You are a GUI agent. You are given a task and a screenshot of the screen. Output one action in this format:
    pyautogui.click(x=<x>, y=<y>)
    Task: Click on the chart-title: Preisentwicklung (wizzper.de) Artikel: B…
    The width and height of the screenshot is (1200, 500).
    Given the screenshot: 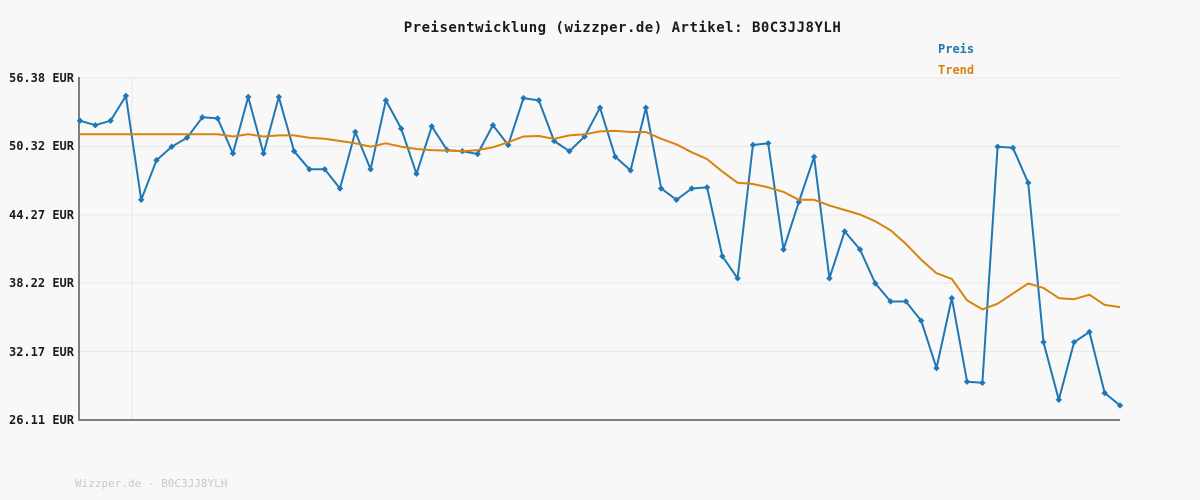 What is the action you would take?
    pyautogui.click(x=622, y=28)
    